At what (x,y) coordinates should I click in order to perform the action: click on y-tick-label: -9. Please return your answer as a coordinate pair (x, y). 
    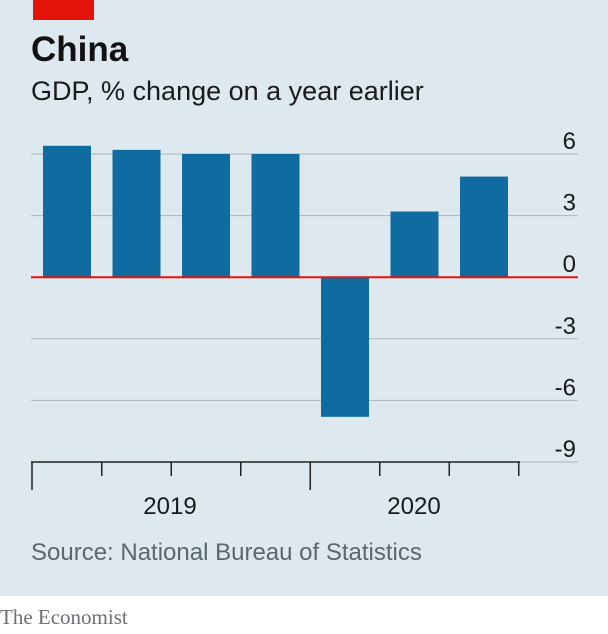
    Looking at the image, I should click on (565, 449).